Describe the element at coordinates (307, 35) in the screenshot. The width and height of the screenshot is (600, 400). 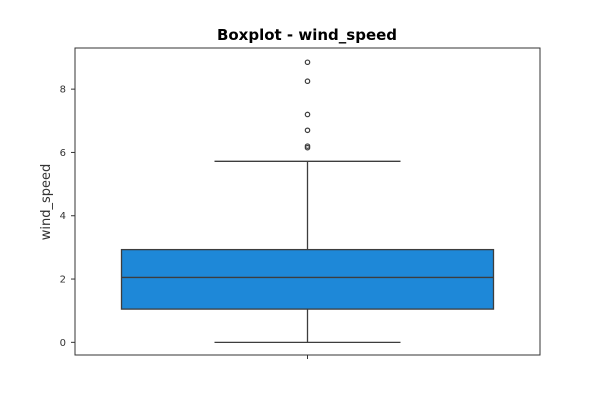
I see `chart-title: Boxplot - wind_speed` at that location.